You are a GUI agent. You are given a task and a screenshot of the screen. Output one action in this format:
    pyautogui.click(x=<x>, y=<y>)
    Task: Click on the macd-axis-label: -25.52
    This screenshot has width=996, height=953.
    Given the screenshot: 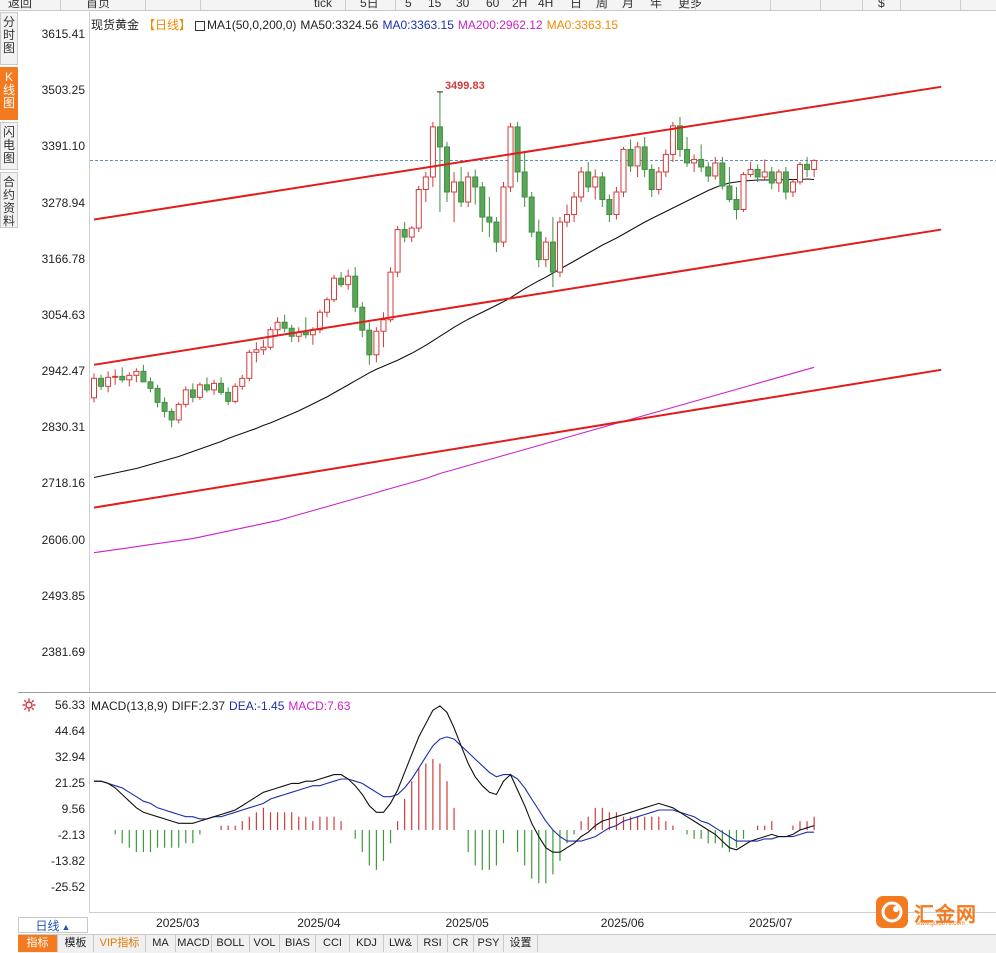 What is the action you would take?
    pyautogui.click(x=67, y=886)
    